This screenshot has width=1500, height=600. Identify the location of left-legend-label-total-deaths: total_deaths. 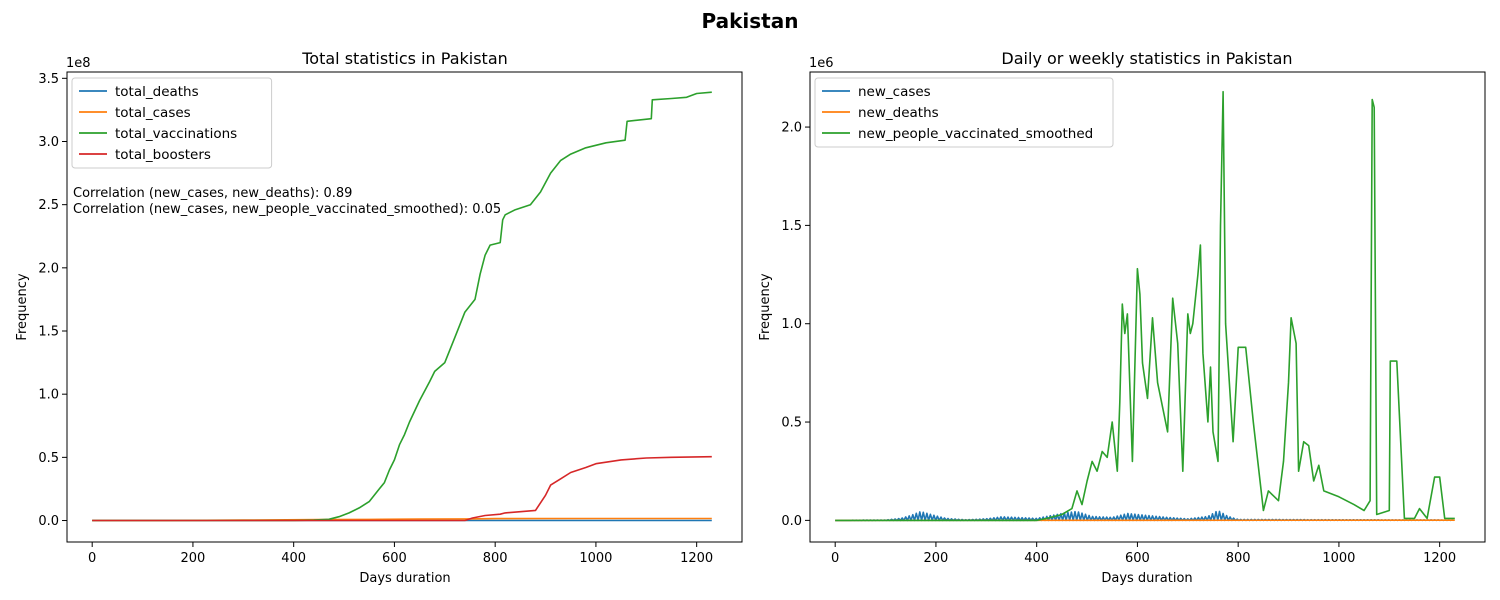
(157, 92).